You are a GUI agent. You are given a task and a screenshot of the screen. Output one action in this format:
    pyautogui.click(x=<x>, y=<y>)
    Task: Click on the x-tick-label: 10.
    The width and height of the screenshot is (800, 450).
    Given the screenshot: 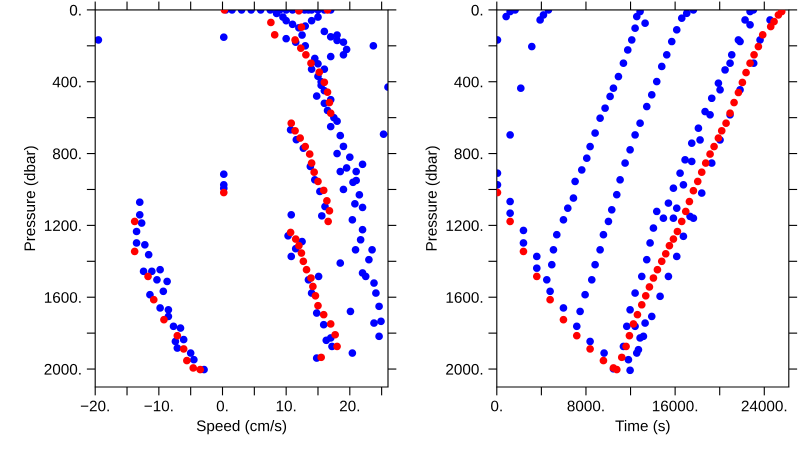 What is the action you would take?
    pyautogui.click(x=286, y=406)
    